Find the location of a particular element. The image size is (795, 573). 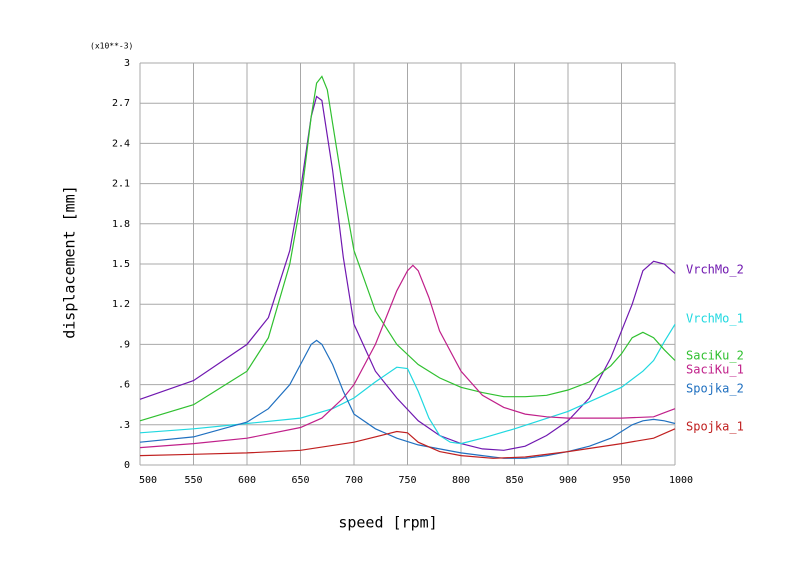

x-tick-label: 550 is located at coordinates (193, 480).